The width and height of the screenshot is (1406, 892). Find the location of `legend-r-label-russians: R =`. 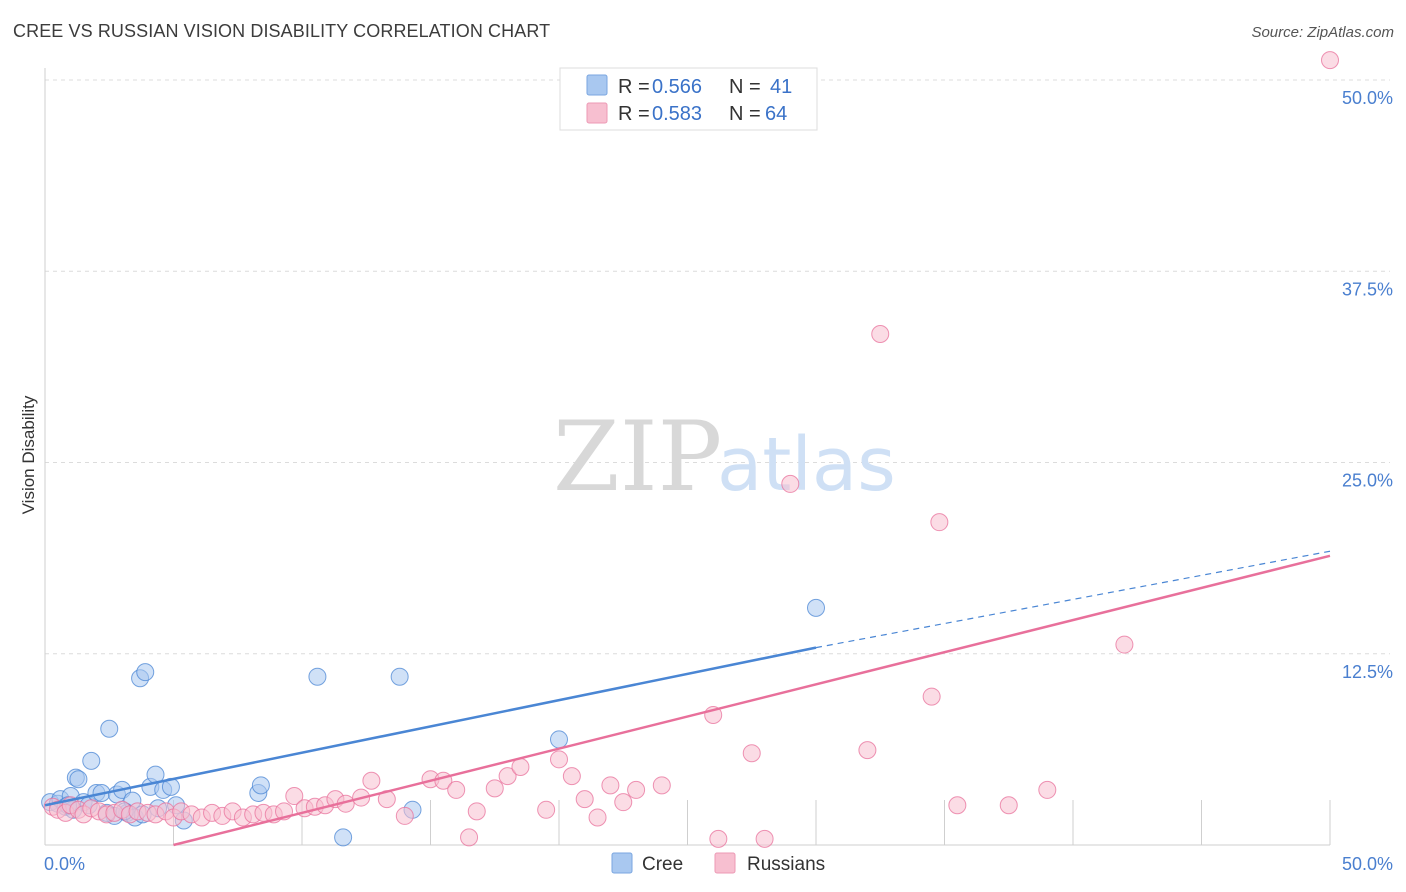

legend-r-label-russians: R = is located at coordinates (634, 114).